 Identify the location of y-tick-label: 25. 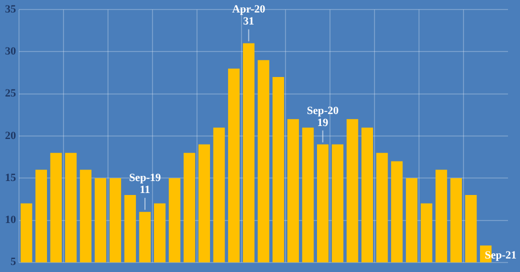
(10, 94).